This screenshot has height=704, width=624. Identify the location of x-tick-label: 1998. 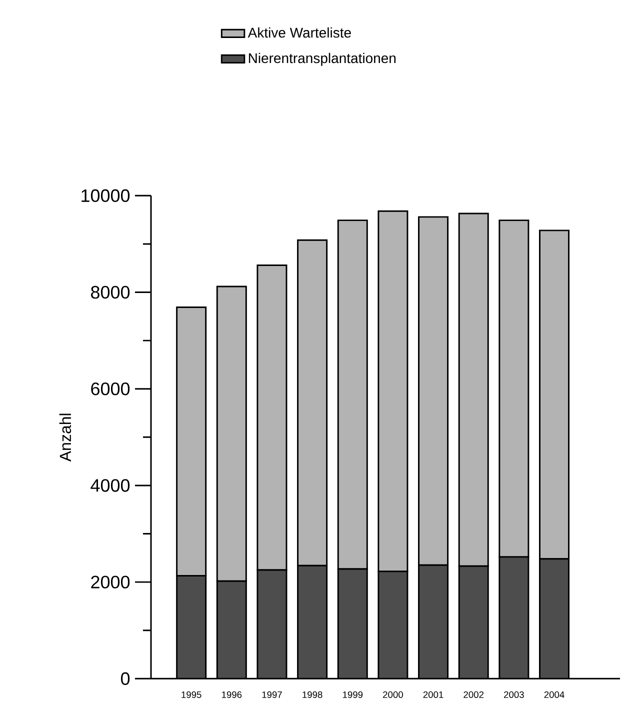
(312, 694).